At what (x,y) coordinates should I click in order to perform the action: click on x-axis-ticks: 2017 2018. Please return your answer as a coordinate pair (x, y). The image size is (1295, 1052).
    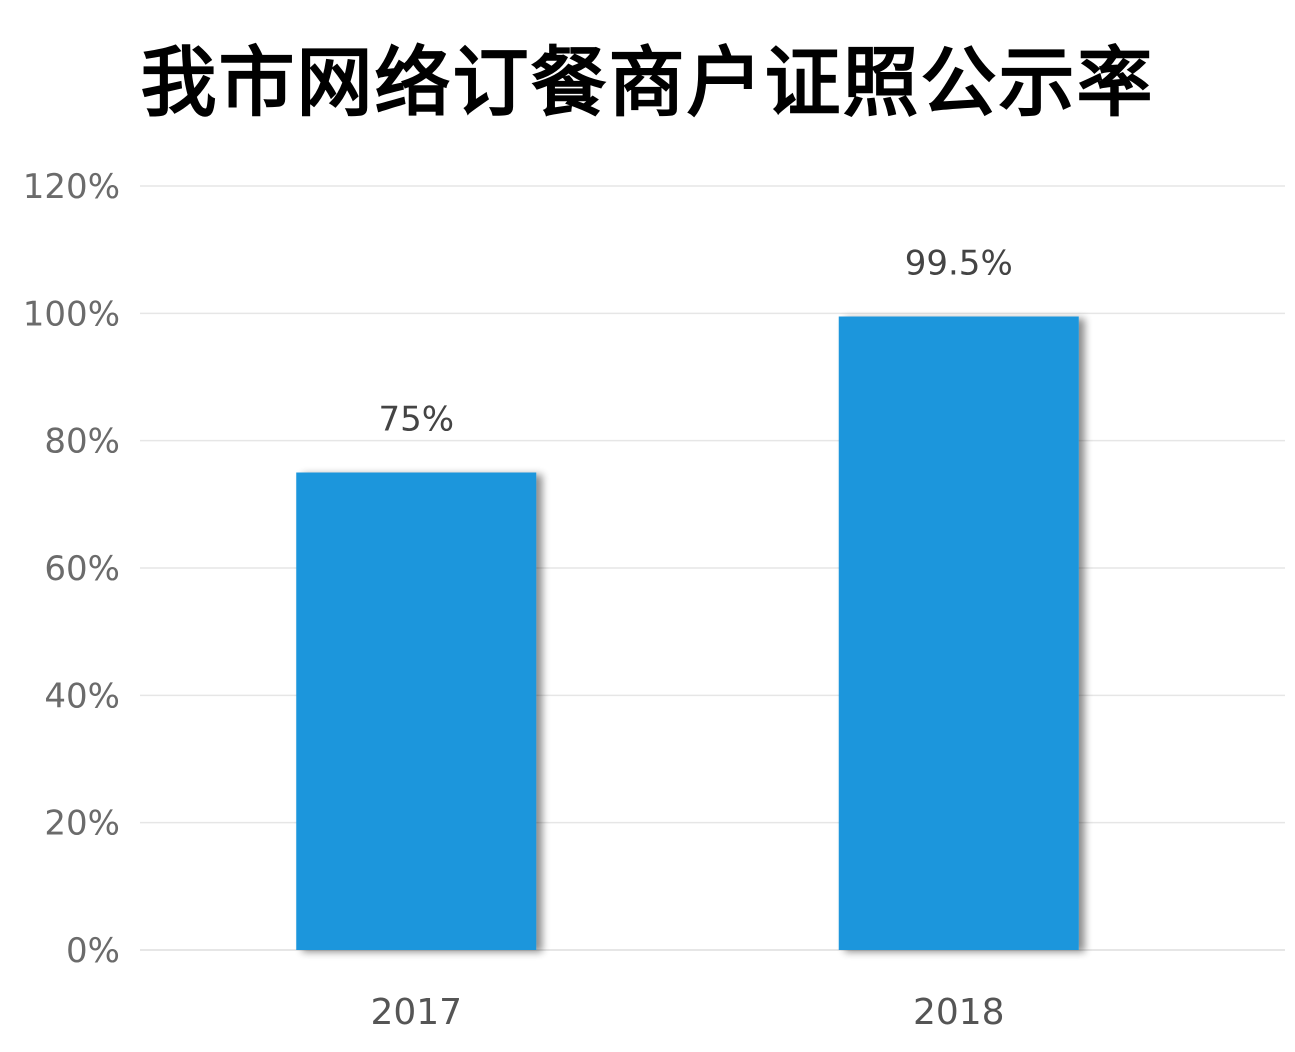
    Looking at the image, I should click on (687, 1012).